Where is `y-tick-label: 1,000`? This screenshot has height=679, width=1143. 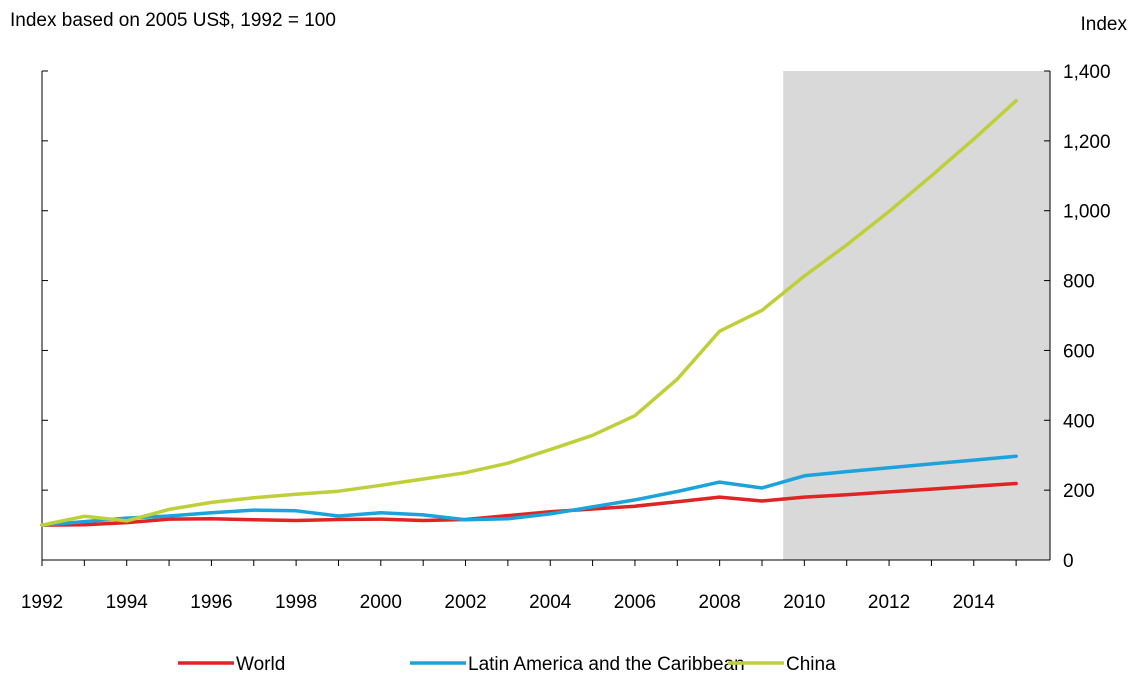
y-tick-label: 1,000 is located at coordinates (1087, 212).